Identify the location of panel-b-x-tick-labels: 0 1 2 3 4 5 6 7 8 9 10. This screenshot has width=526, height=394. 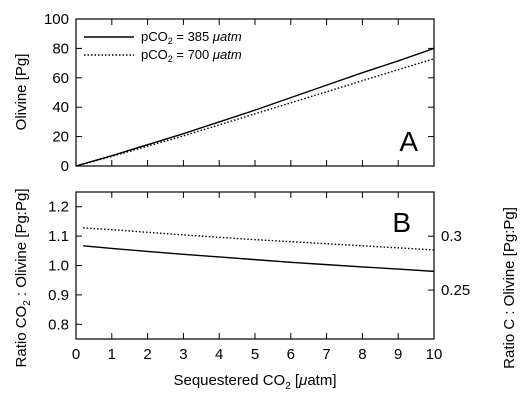
(257, 354).